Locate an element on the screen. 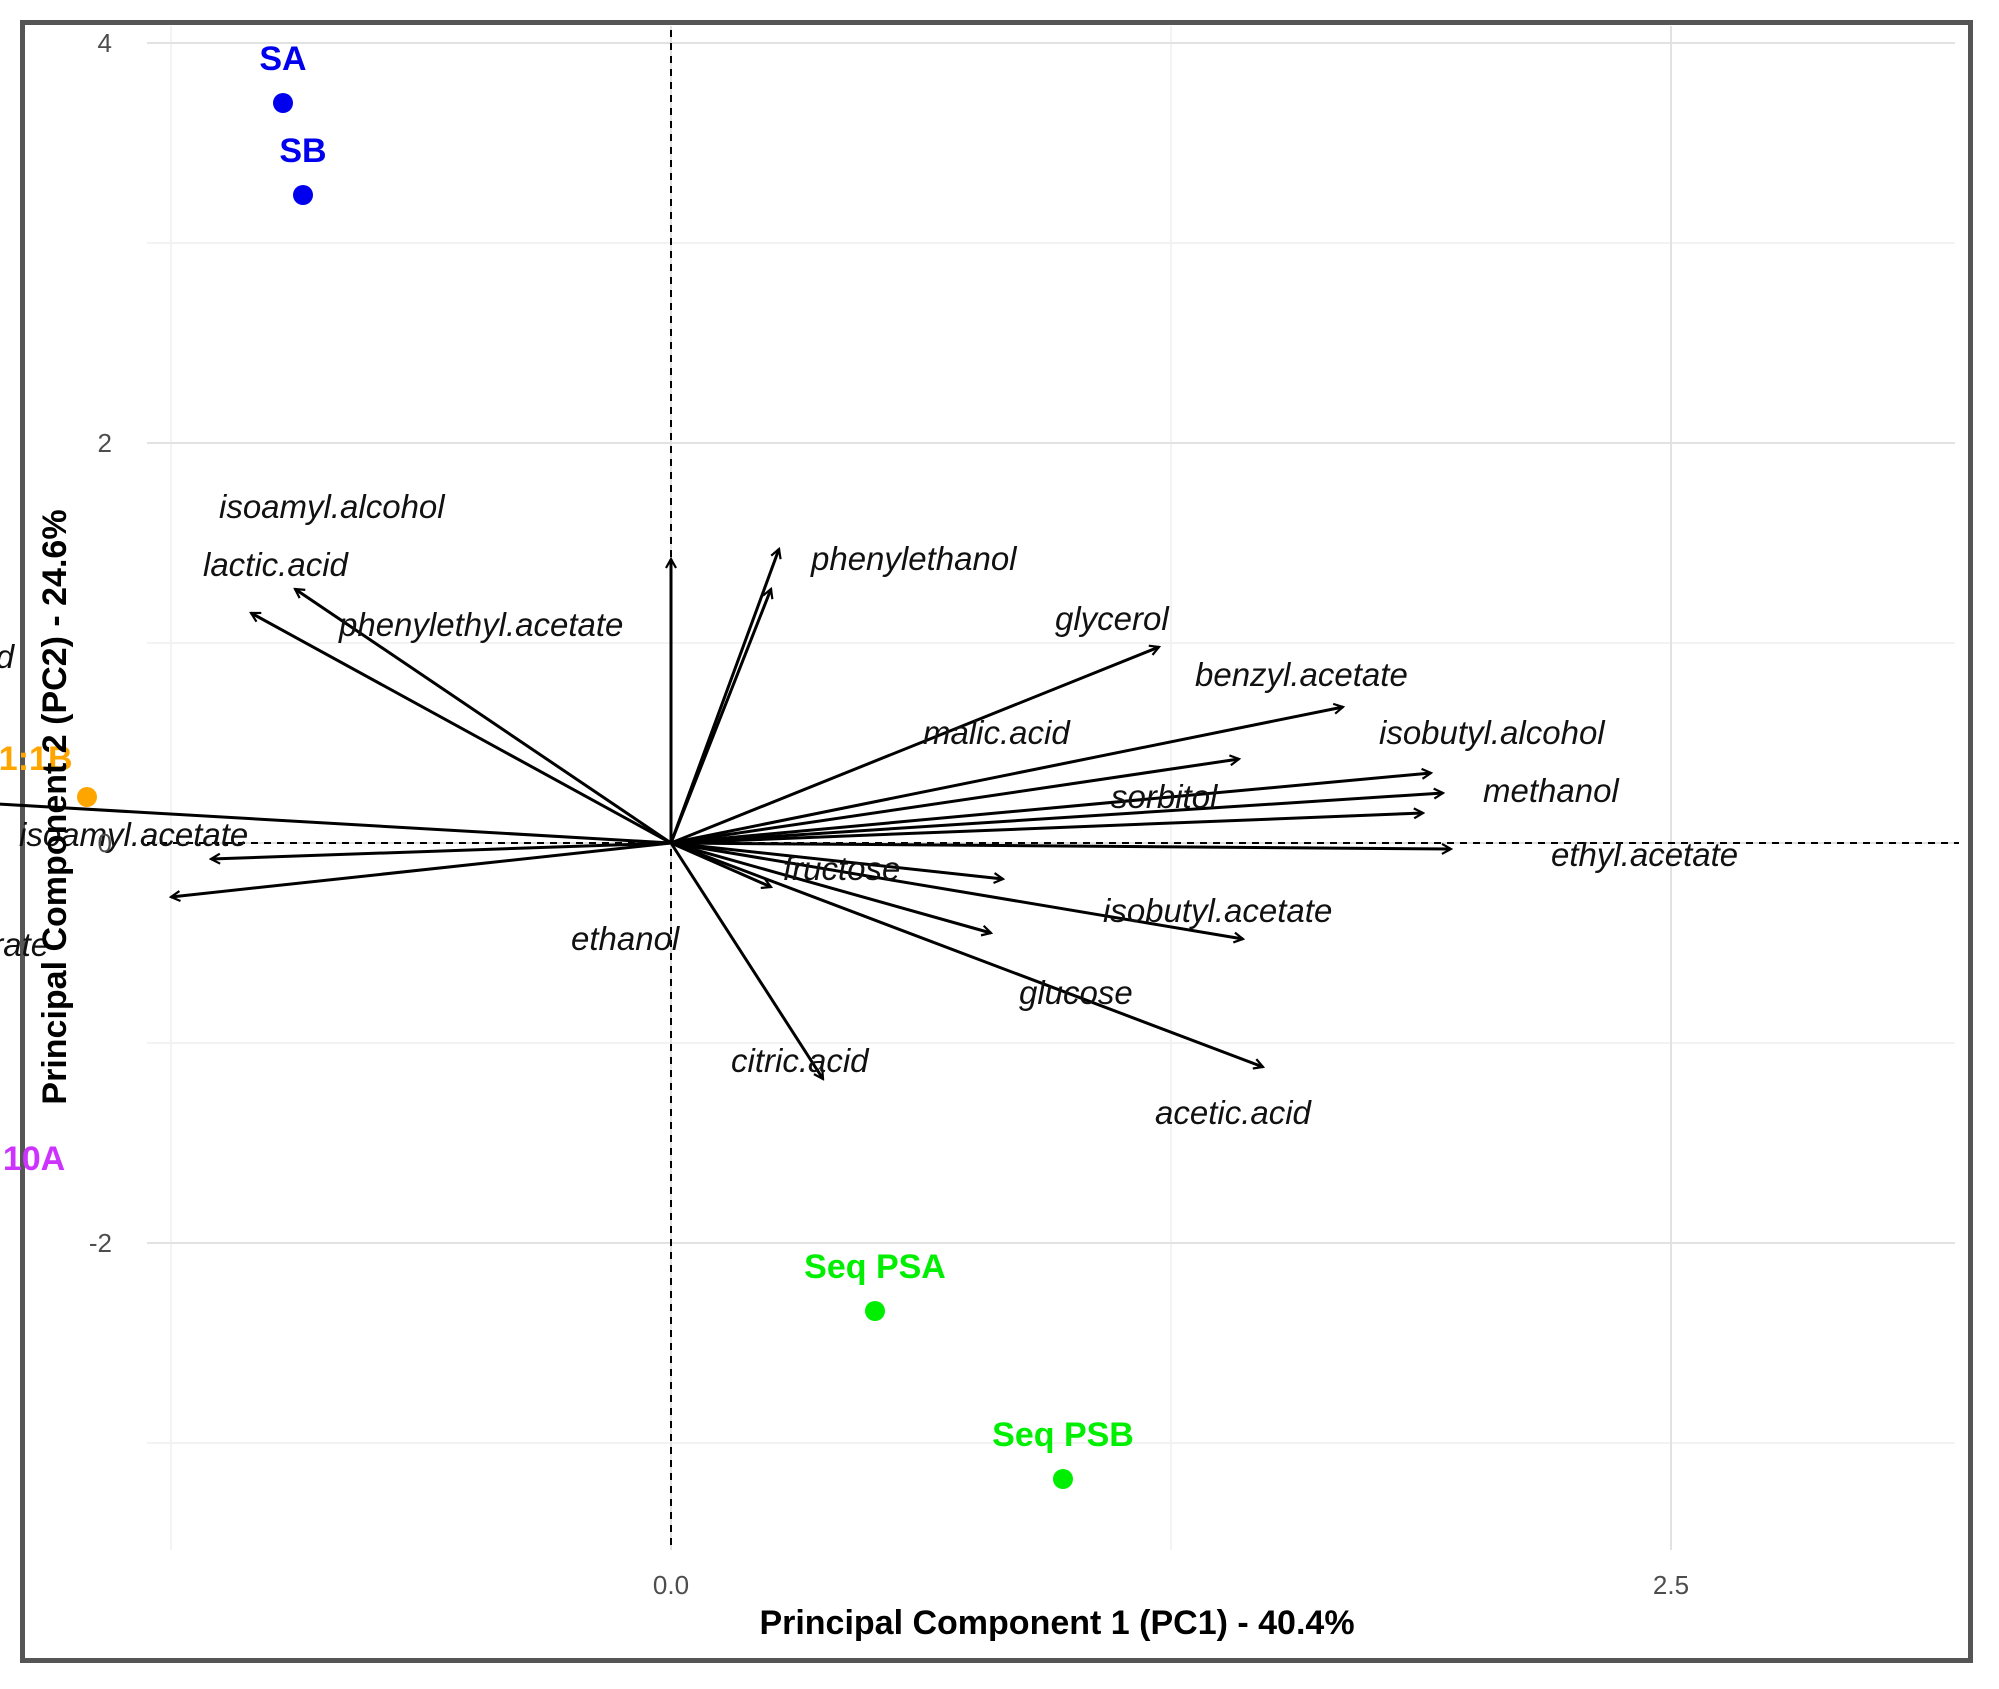  loading-label-fructose: fructose is located at coordinates (841, 868).